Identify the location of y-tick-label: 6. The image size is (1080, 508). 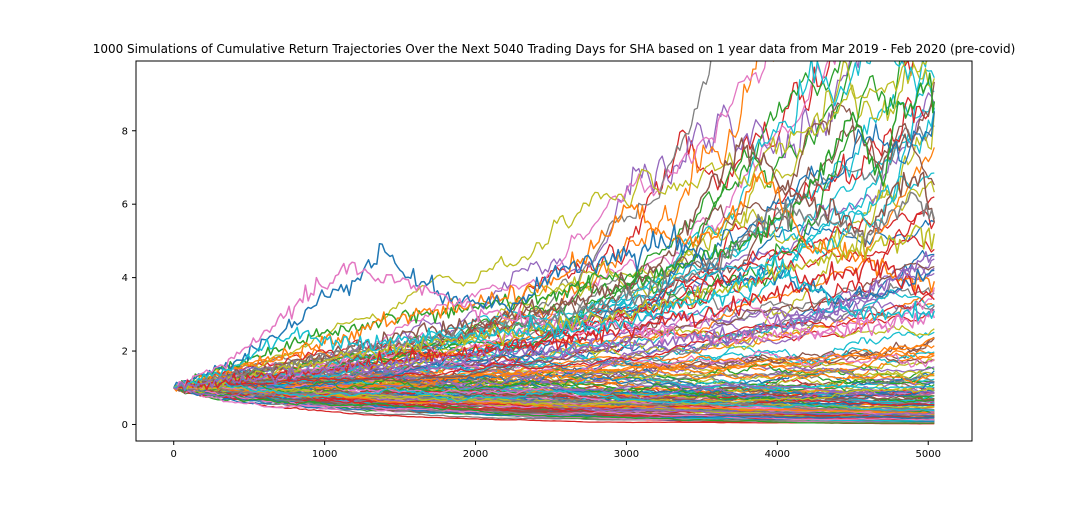
(125, 205).